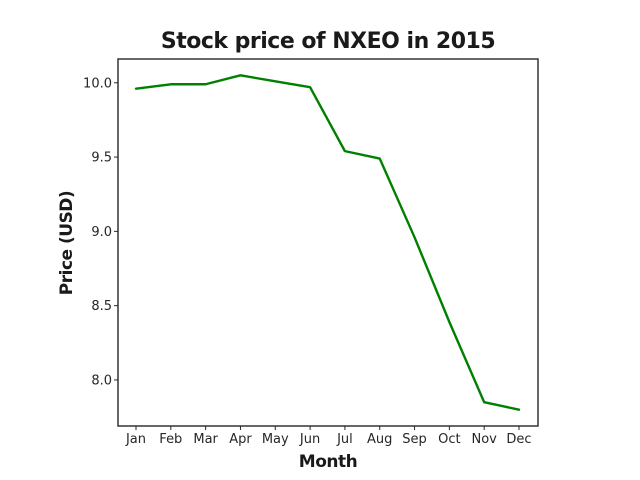 Image resolution: width=640 pixels, height=480 pixels. Describe the element at coordinates (135, 439) in the screenshot. I see `x-tick-label: Jan` at that location.